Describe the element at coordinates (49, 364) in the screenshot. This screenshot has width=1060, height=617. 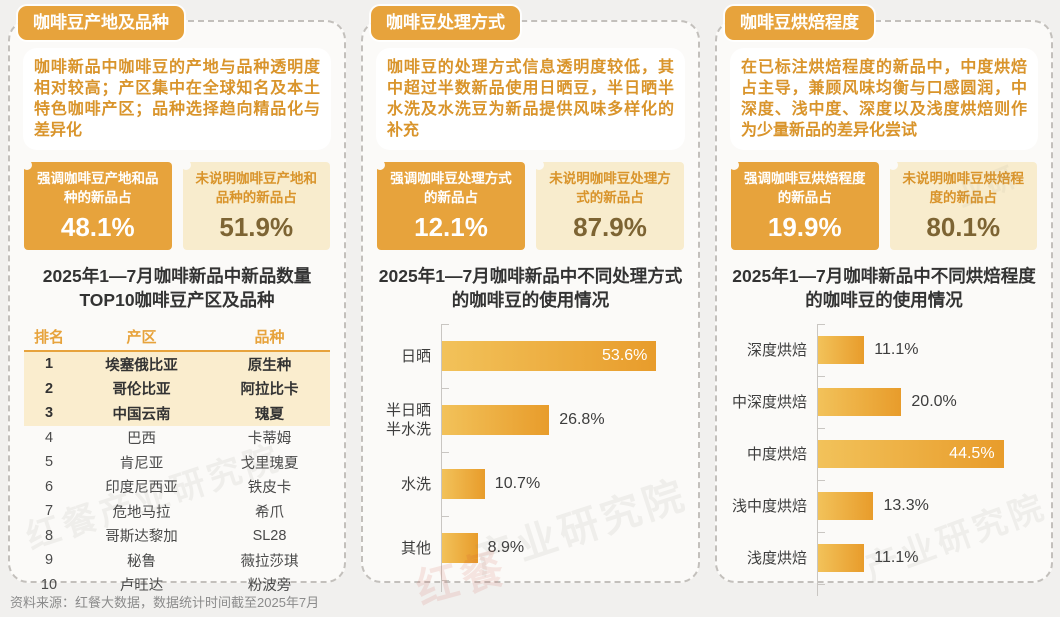
I see `table-cell: 1` at that location.